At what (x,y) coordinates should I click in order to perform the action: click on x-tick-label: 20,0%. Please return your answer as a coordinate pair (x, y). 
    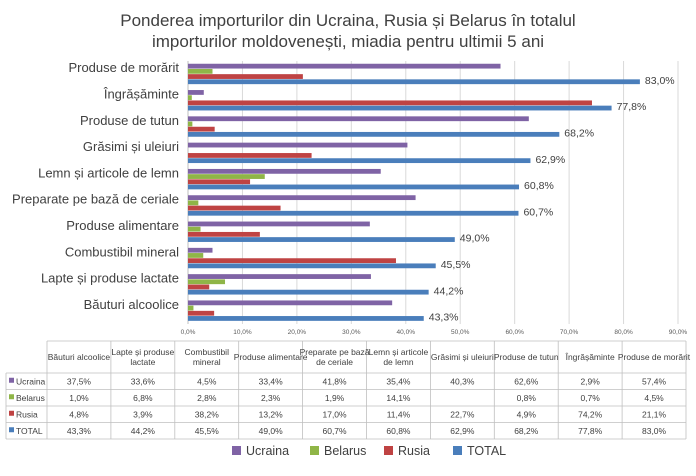
    Looking at the image, I should click on (297, 332).